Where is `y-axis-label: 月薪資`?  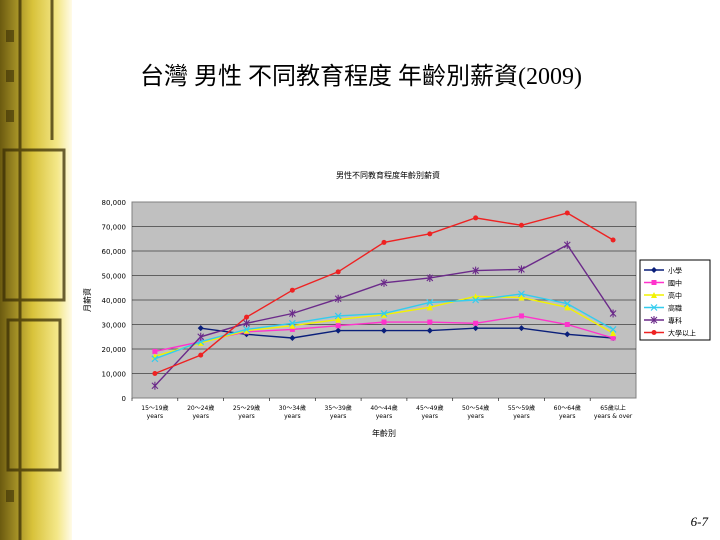
y-axis-label: 月薪資 is located at coordinates (87, 300).